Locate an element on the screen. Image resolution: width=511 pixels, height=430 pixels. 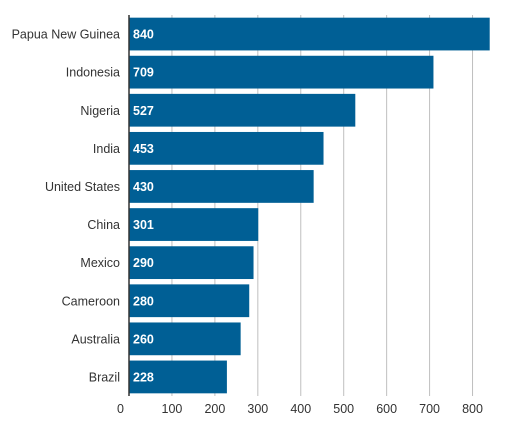
x-tick-label: 300 is located at coordinates (257, 409).